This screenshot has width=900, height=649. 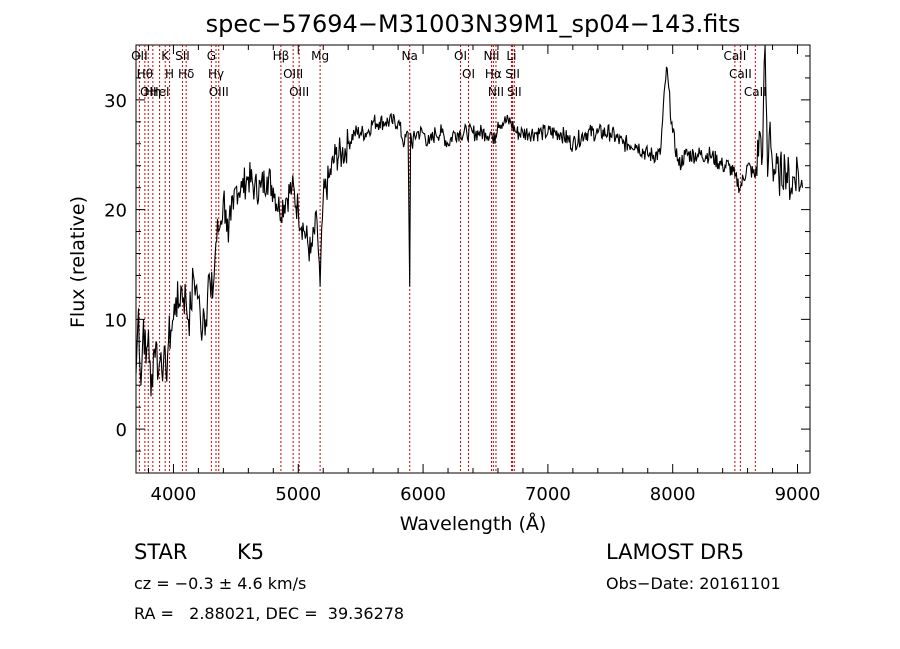 What do you see at coordinates (410, 56) in the screenshot?
I see `spectral-line-label: Na` at bounding box center [410, 56].